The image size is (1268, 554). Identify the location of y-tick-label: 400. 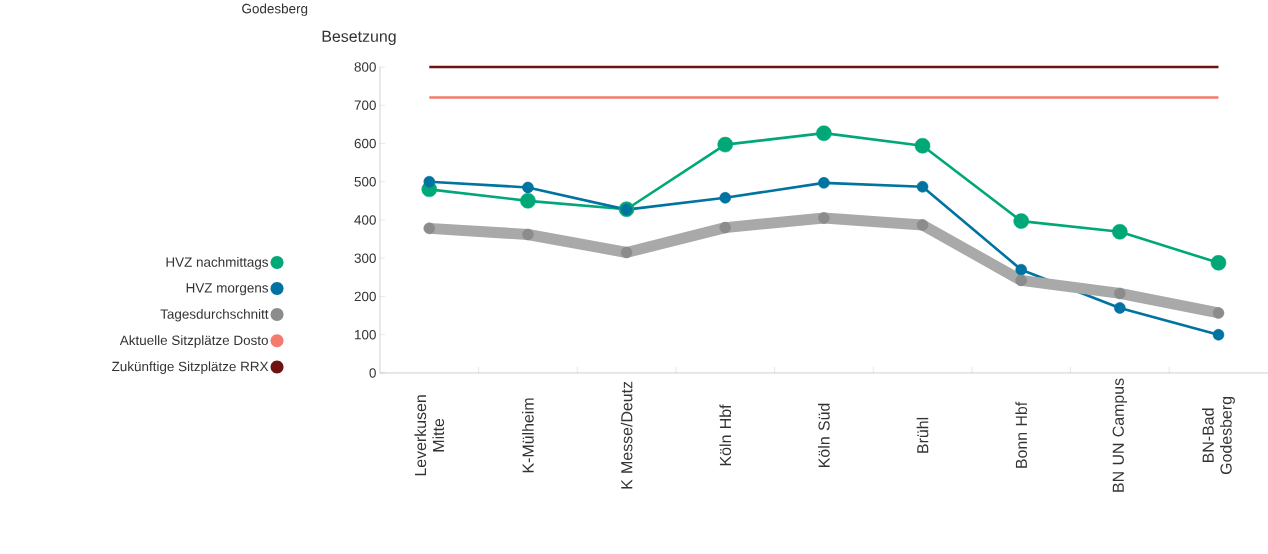
(365, 220).